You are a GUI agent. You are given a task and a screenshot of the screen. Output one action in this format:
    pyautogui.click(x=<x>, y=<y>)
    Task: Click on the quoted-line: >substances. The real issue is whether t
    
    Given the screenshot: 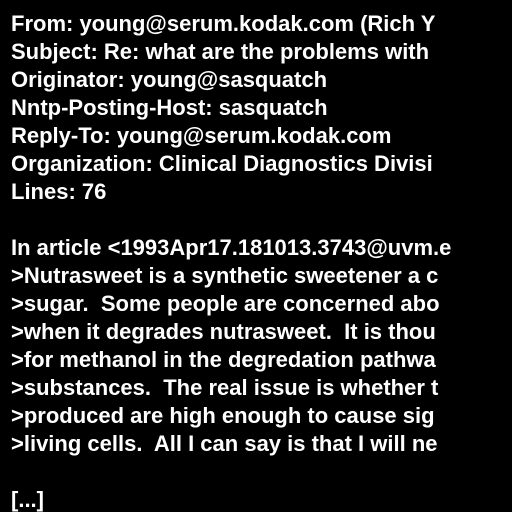 What is the action you would take?
    pyautogui.click(x=225, y=387)
    